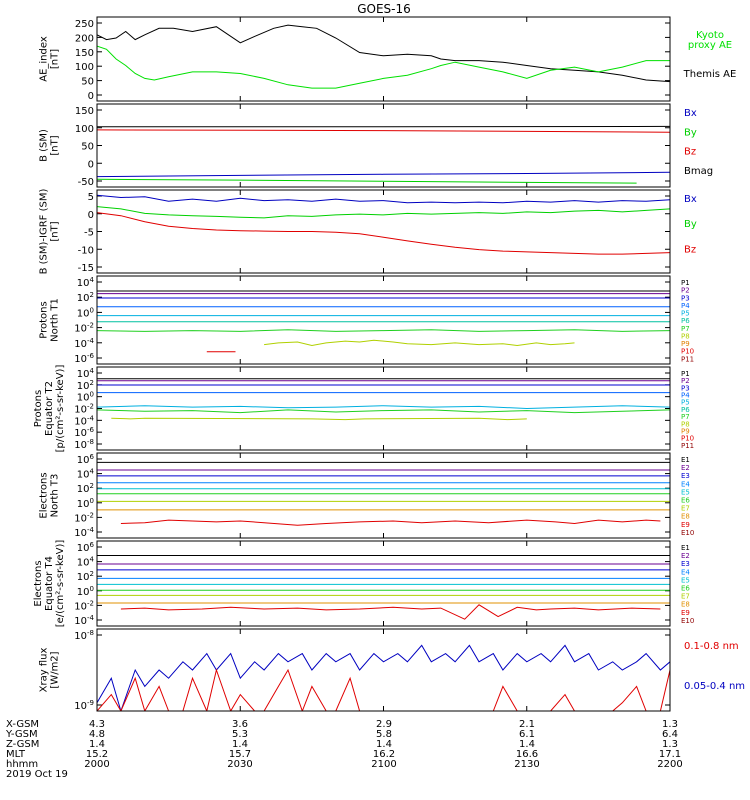 This screenshot has width=750, height=800. I want to click on y-tick-label: 10-9, so click(84, 705).